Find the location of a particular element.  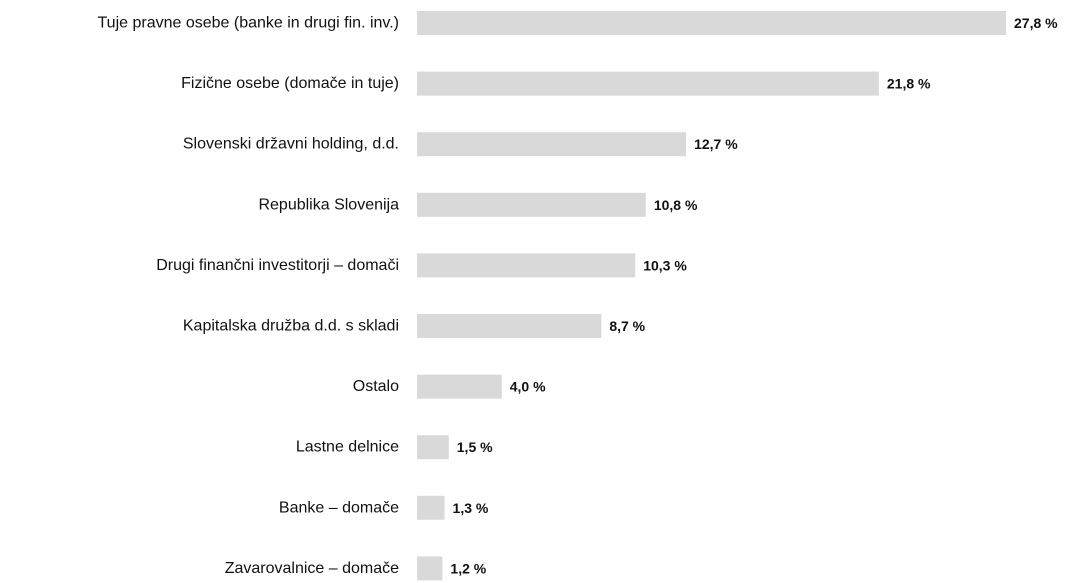

category-label: Republika Slovenija is located at coordinates (328, 204).